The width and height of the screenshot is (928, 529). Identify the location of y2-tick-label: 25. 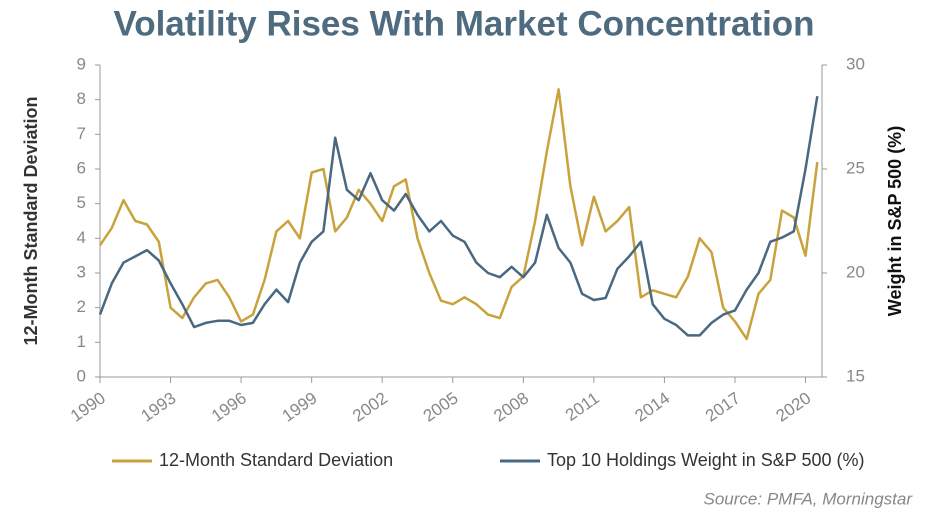
(855, 167).